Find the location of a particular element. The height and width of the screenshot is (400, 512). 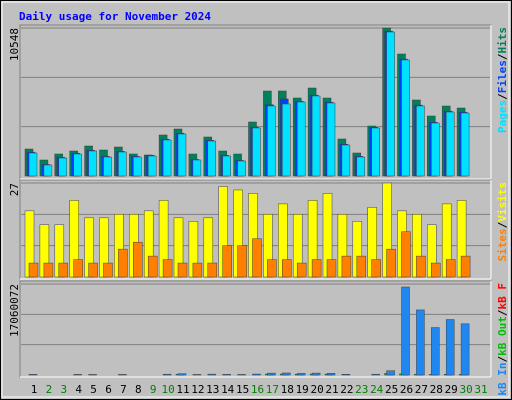

x-tick-label: 23 is located at coordinates (361, 389).